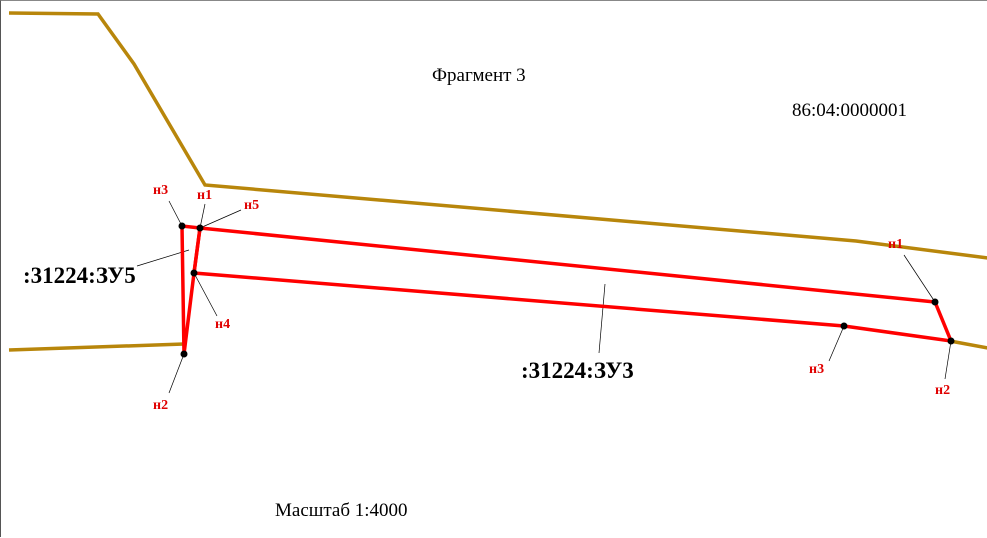 This screenshot has width=987, height=538. Describe the element at coordinates (602, 318) in the screenshot. I see `leader-zu3` at that location.